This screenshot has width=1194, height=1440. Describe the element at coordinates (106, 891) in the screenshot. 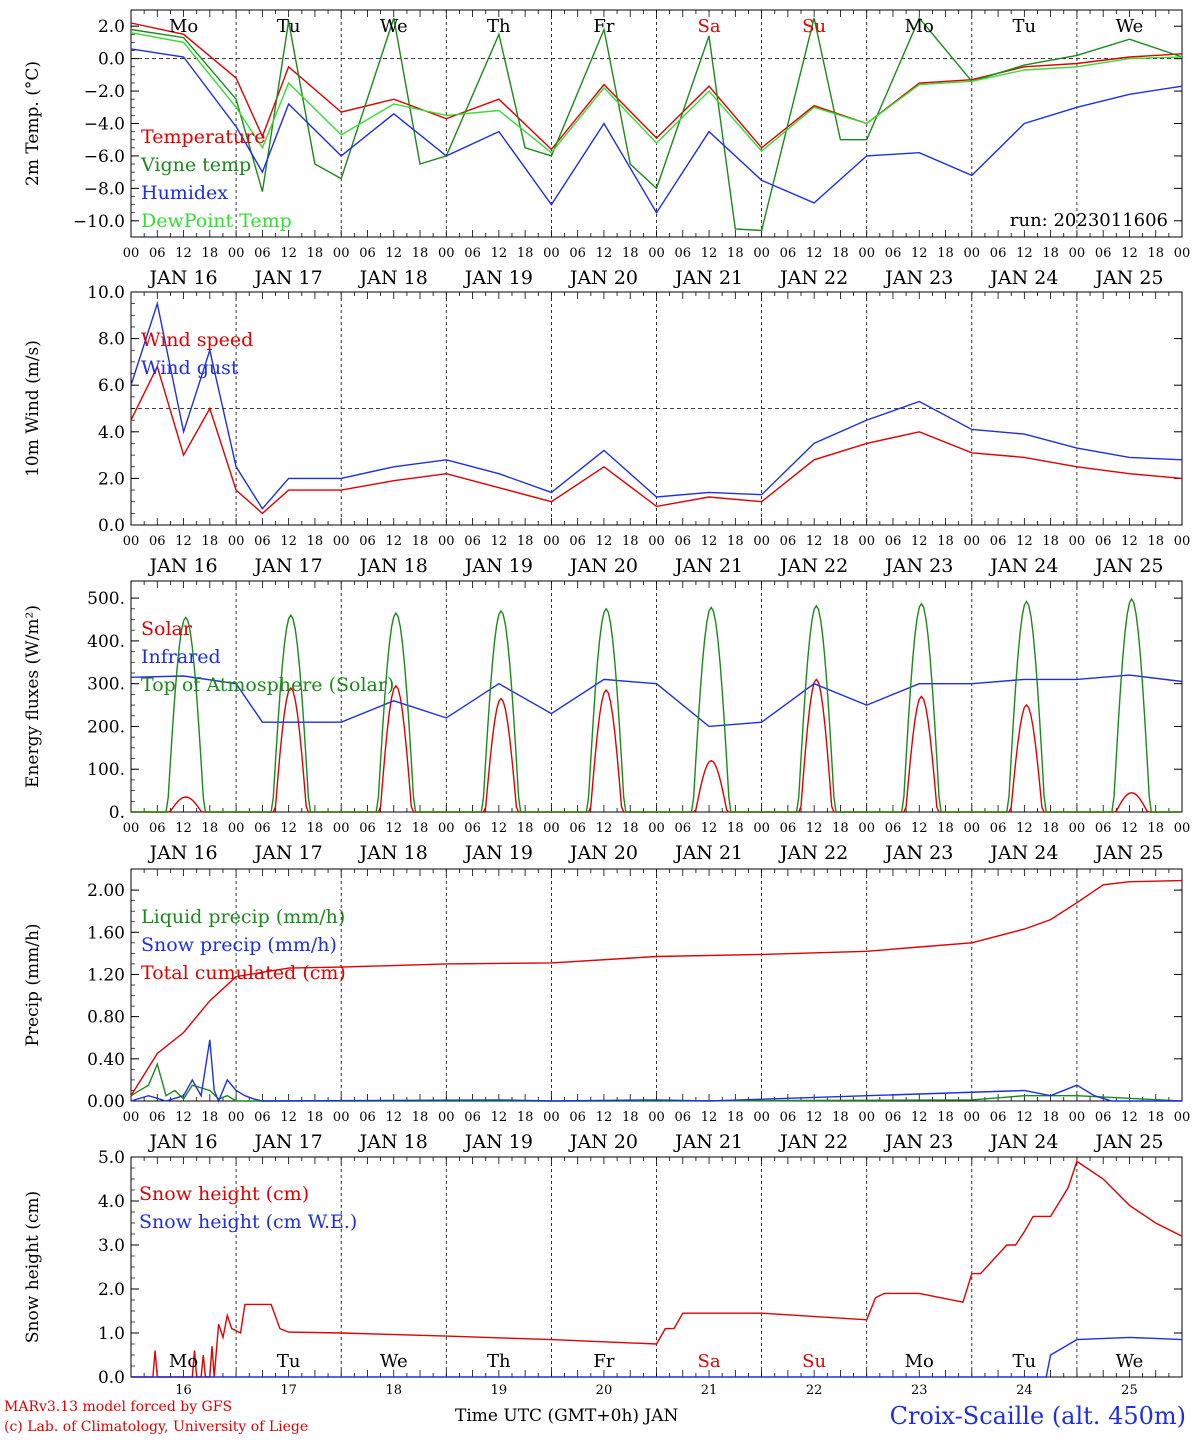

I see `y-tick-label: 2.00` at that location.